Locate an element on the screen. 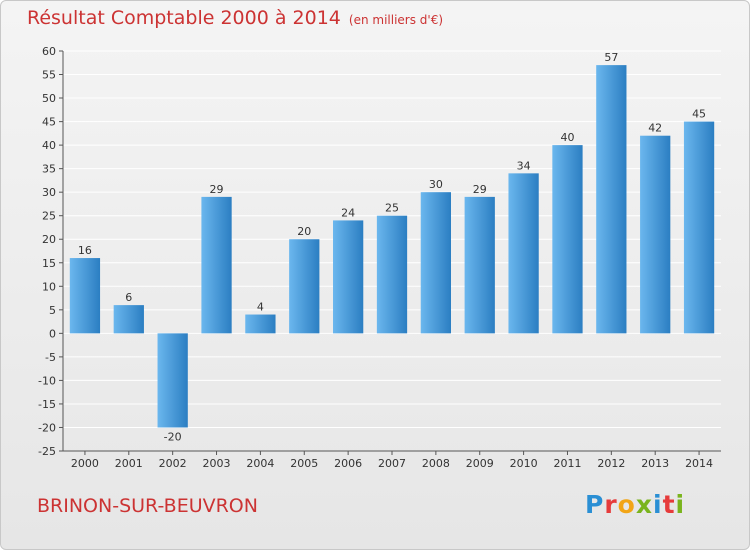 This screenshot has height=550, width=750. y-tick-label: 25 is located at coordinates (49, 216).